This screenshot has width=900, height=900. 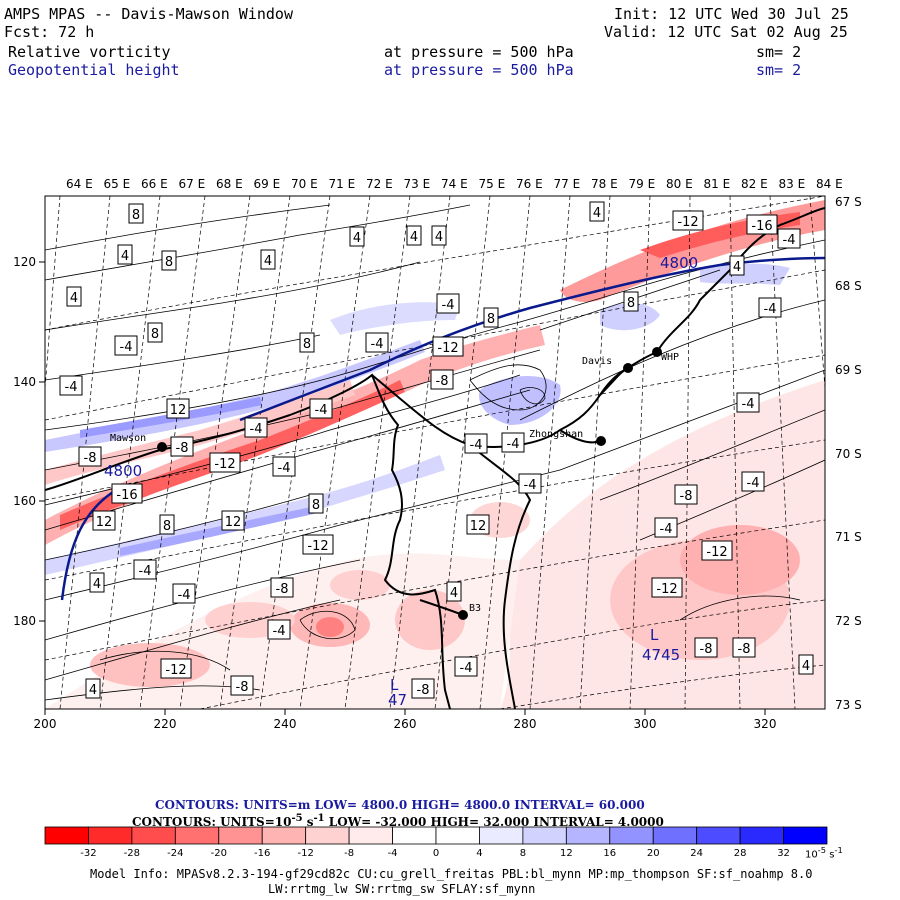 What do you see at coordinates (88, 853) in the screenshot?
I see `colorbar-label: -32` at bounding box center [88, 853].